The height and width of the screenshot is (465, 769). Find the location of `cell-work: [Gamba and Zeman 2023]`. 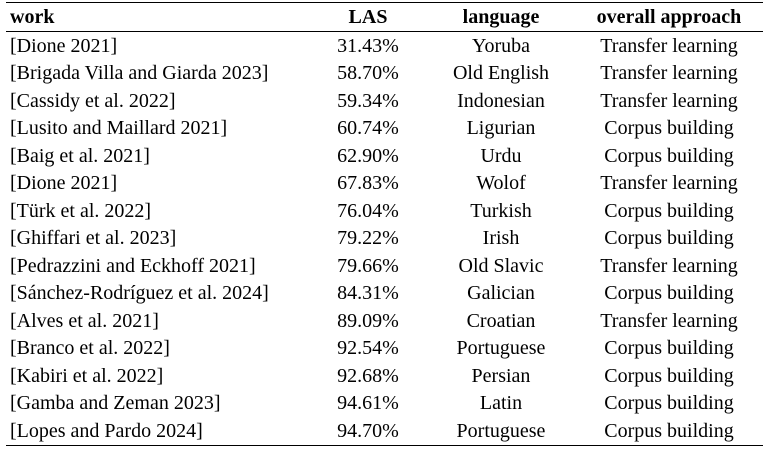

cell-work: [Gamba and Zeman 2023] is located at coordinates (115, 403).